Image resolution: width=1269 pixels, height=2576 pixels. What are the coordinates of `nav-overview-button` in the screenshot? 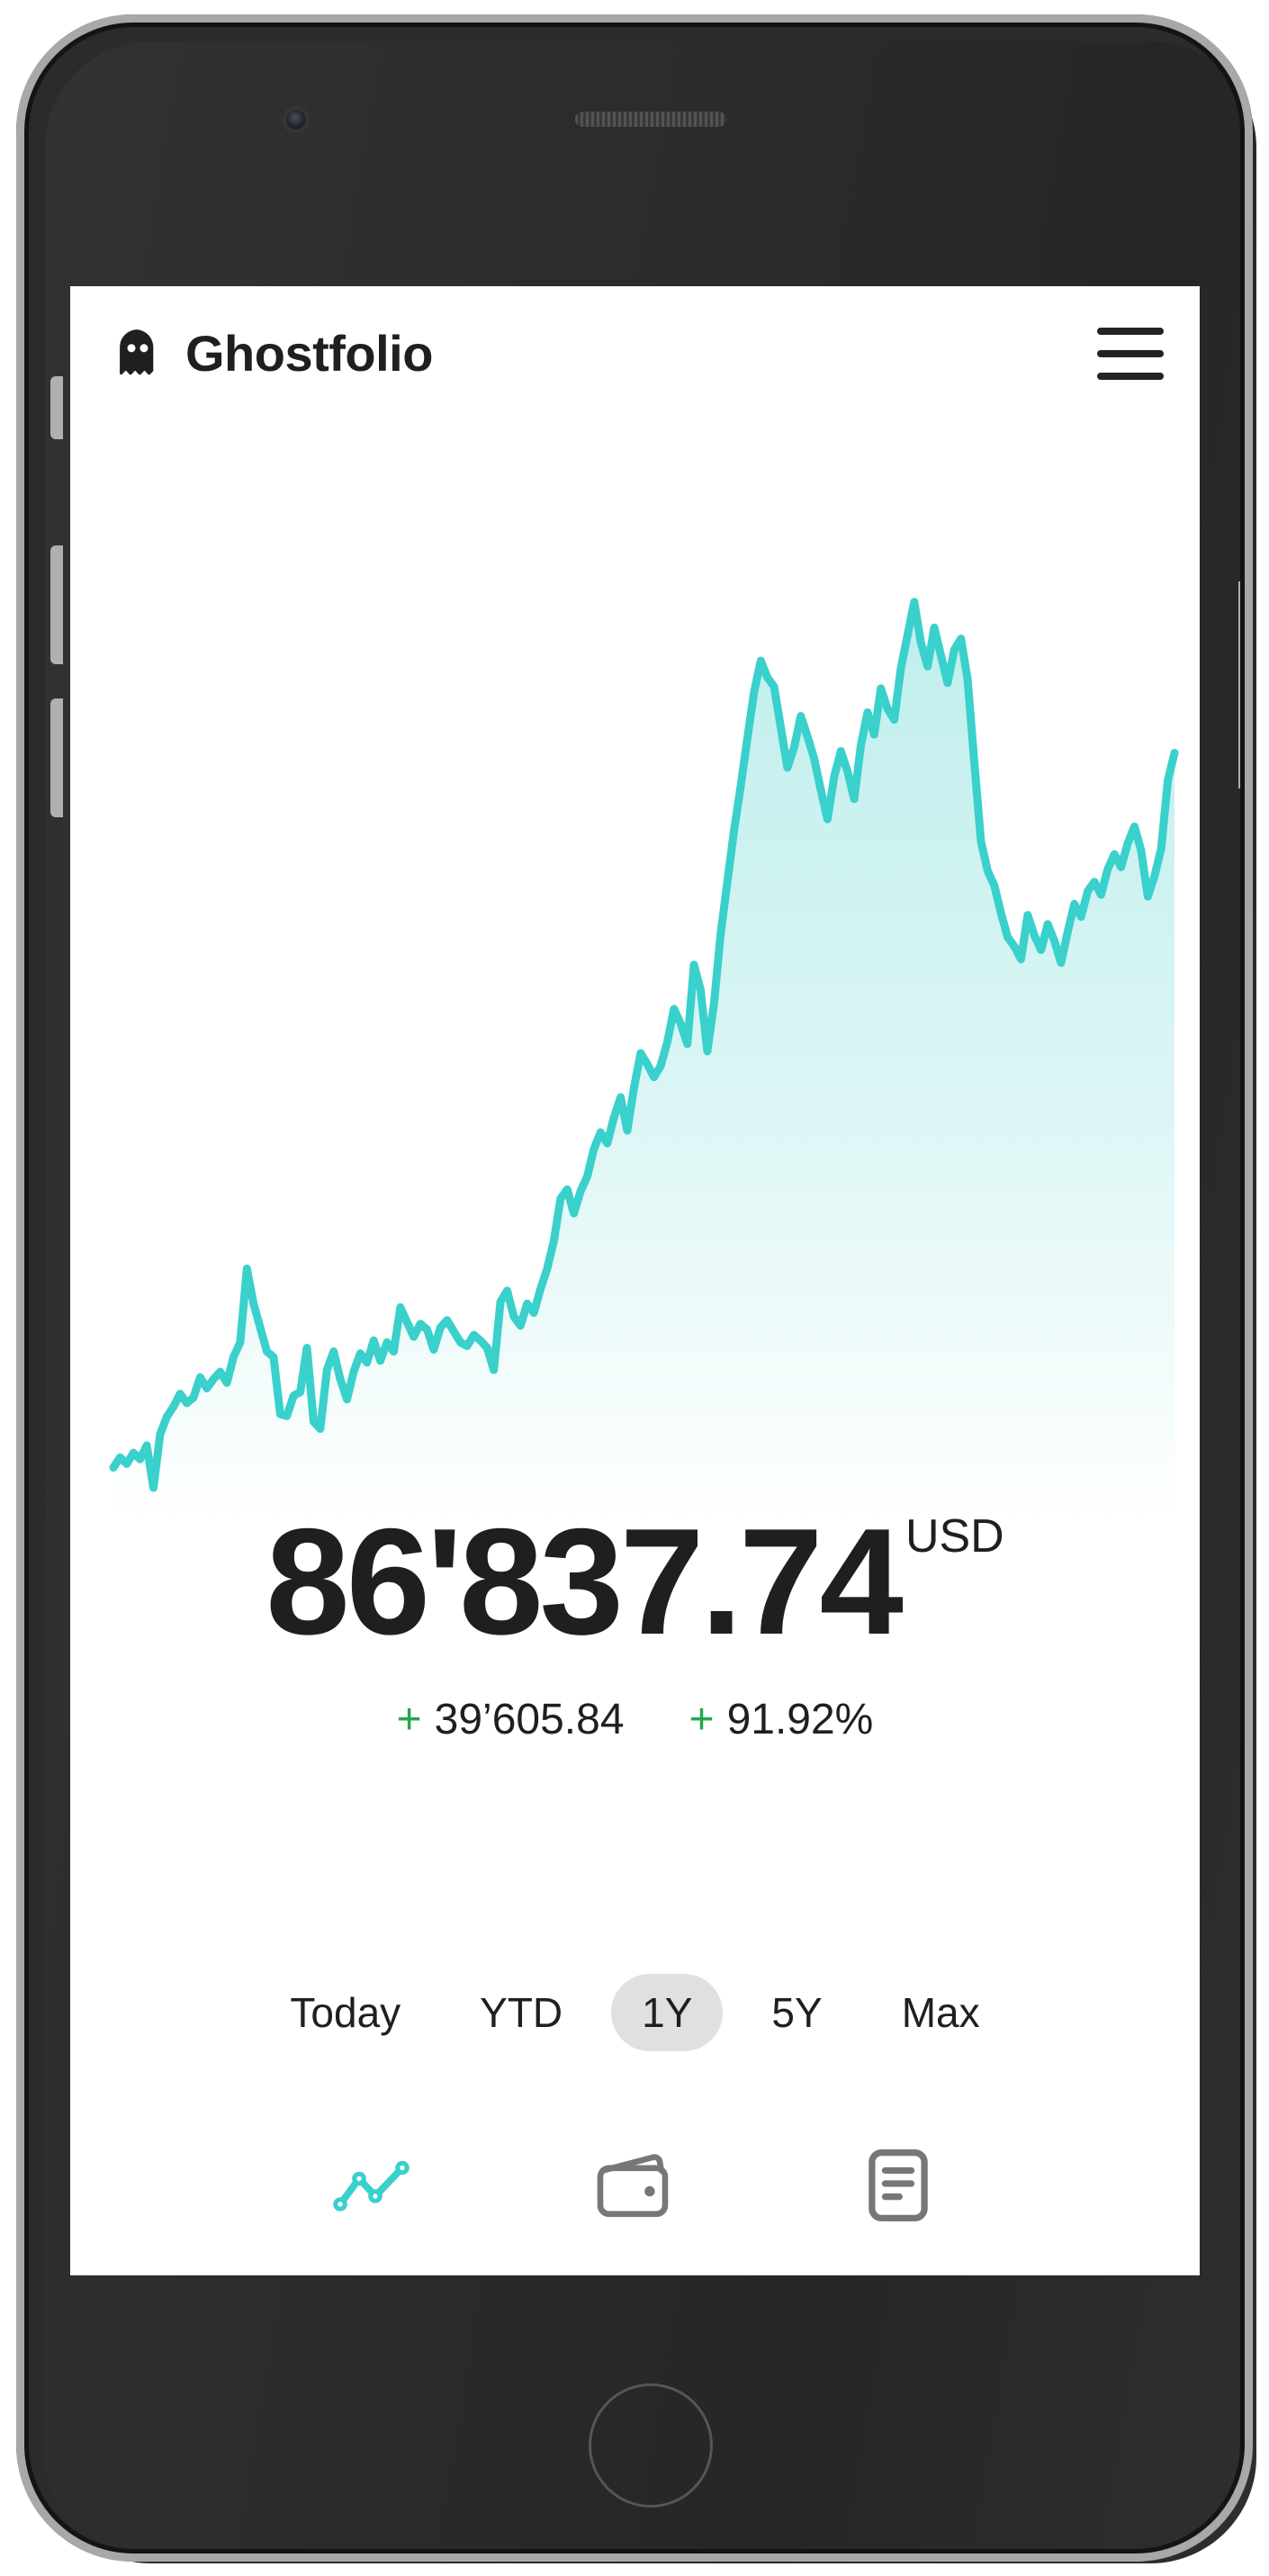 It's located at (373, 2185).